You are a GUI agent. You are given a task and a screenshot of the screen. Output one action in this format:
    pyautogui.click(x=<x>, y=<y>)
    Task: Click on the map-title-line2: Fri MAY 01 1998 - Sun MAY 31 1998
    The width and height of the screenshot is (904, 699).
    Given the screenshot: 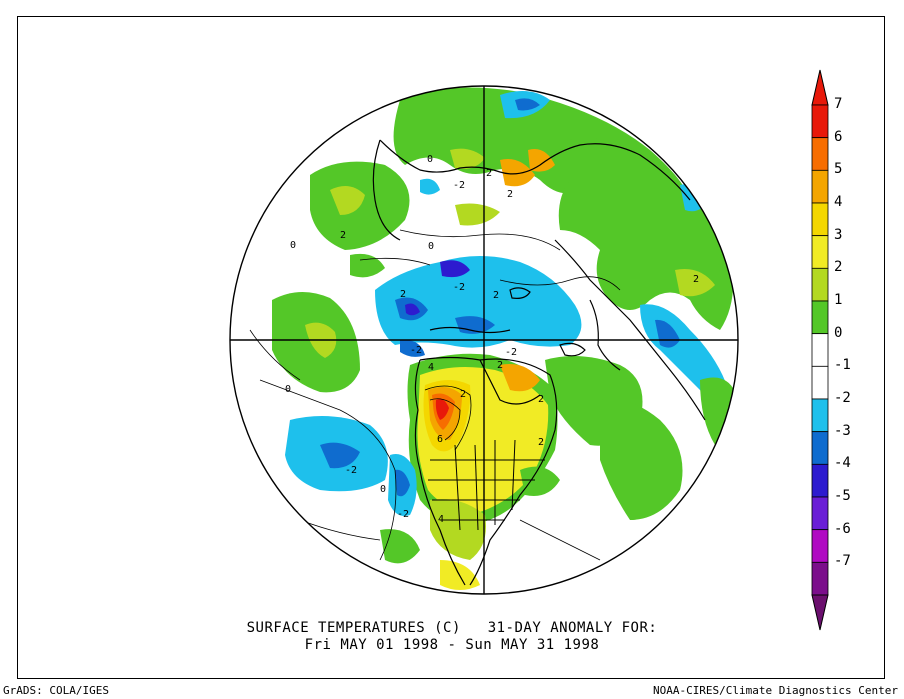 What is the action you would take?
    pyautogui.click(x=452, y=645)
    